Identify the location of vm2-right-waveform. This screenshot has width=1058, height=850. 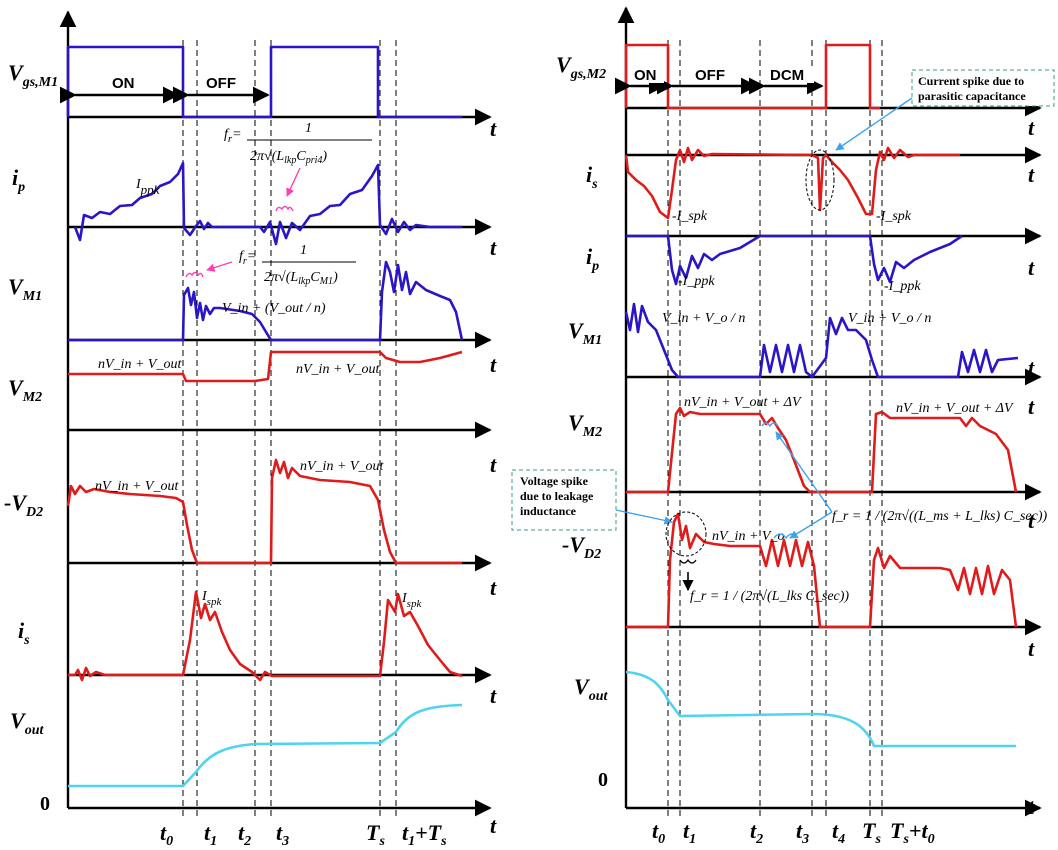
(822, 450).